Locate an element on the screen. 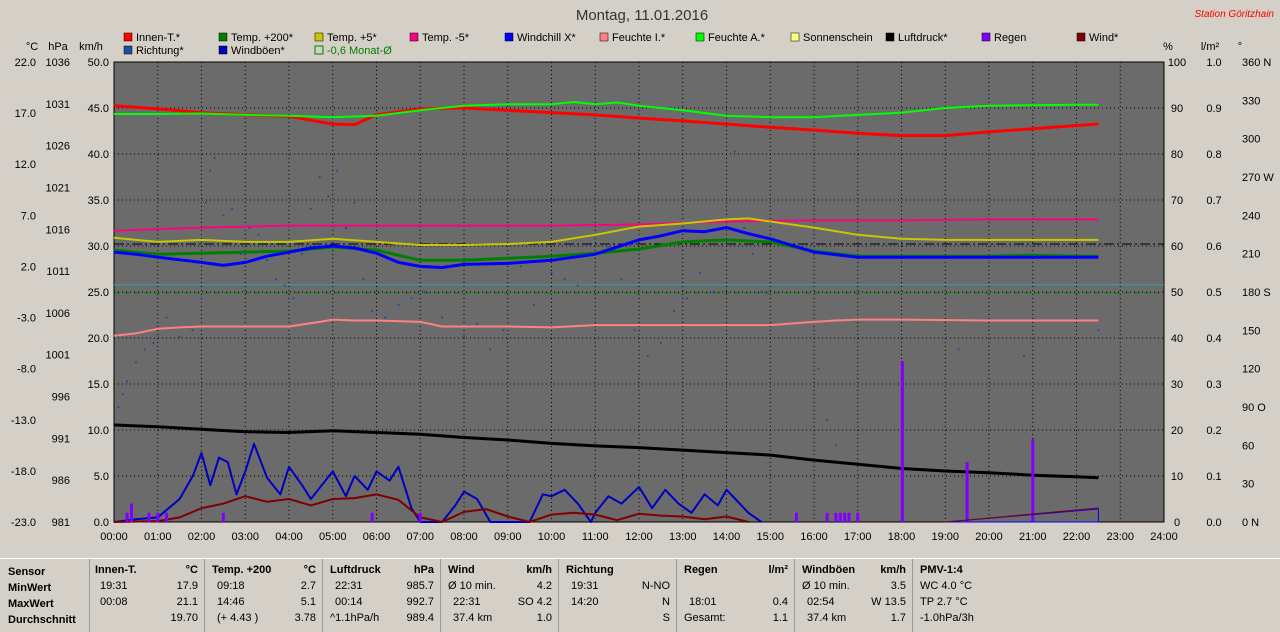 The image size is (1280, 632). stats-col-regen: Regen l/m² 18:01 0.4 Gesamt: 1.1 is located at coordinates (736, 595).